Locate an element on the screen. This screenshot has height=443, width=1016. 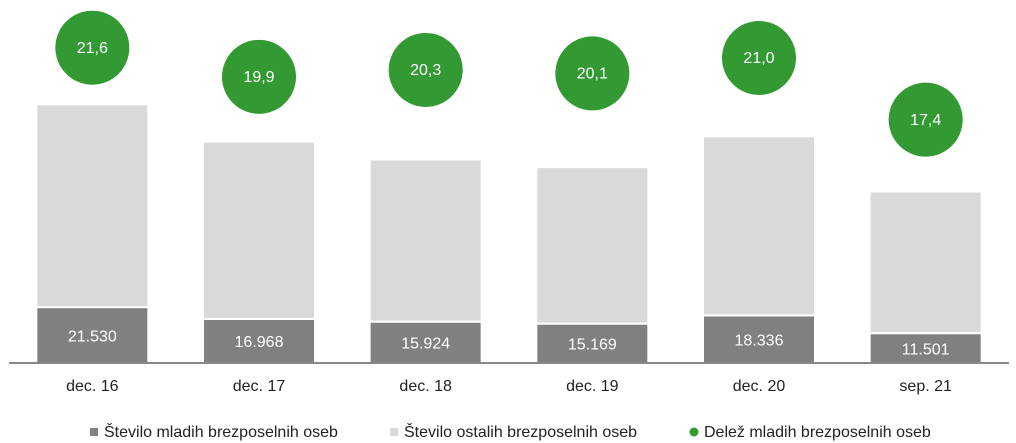
data-label: 11.501 is located at coordinates (926, 349).